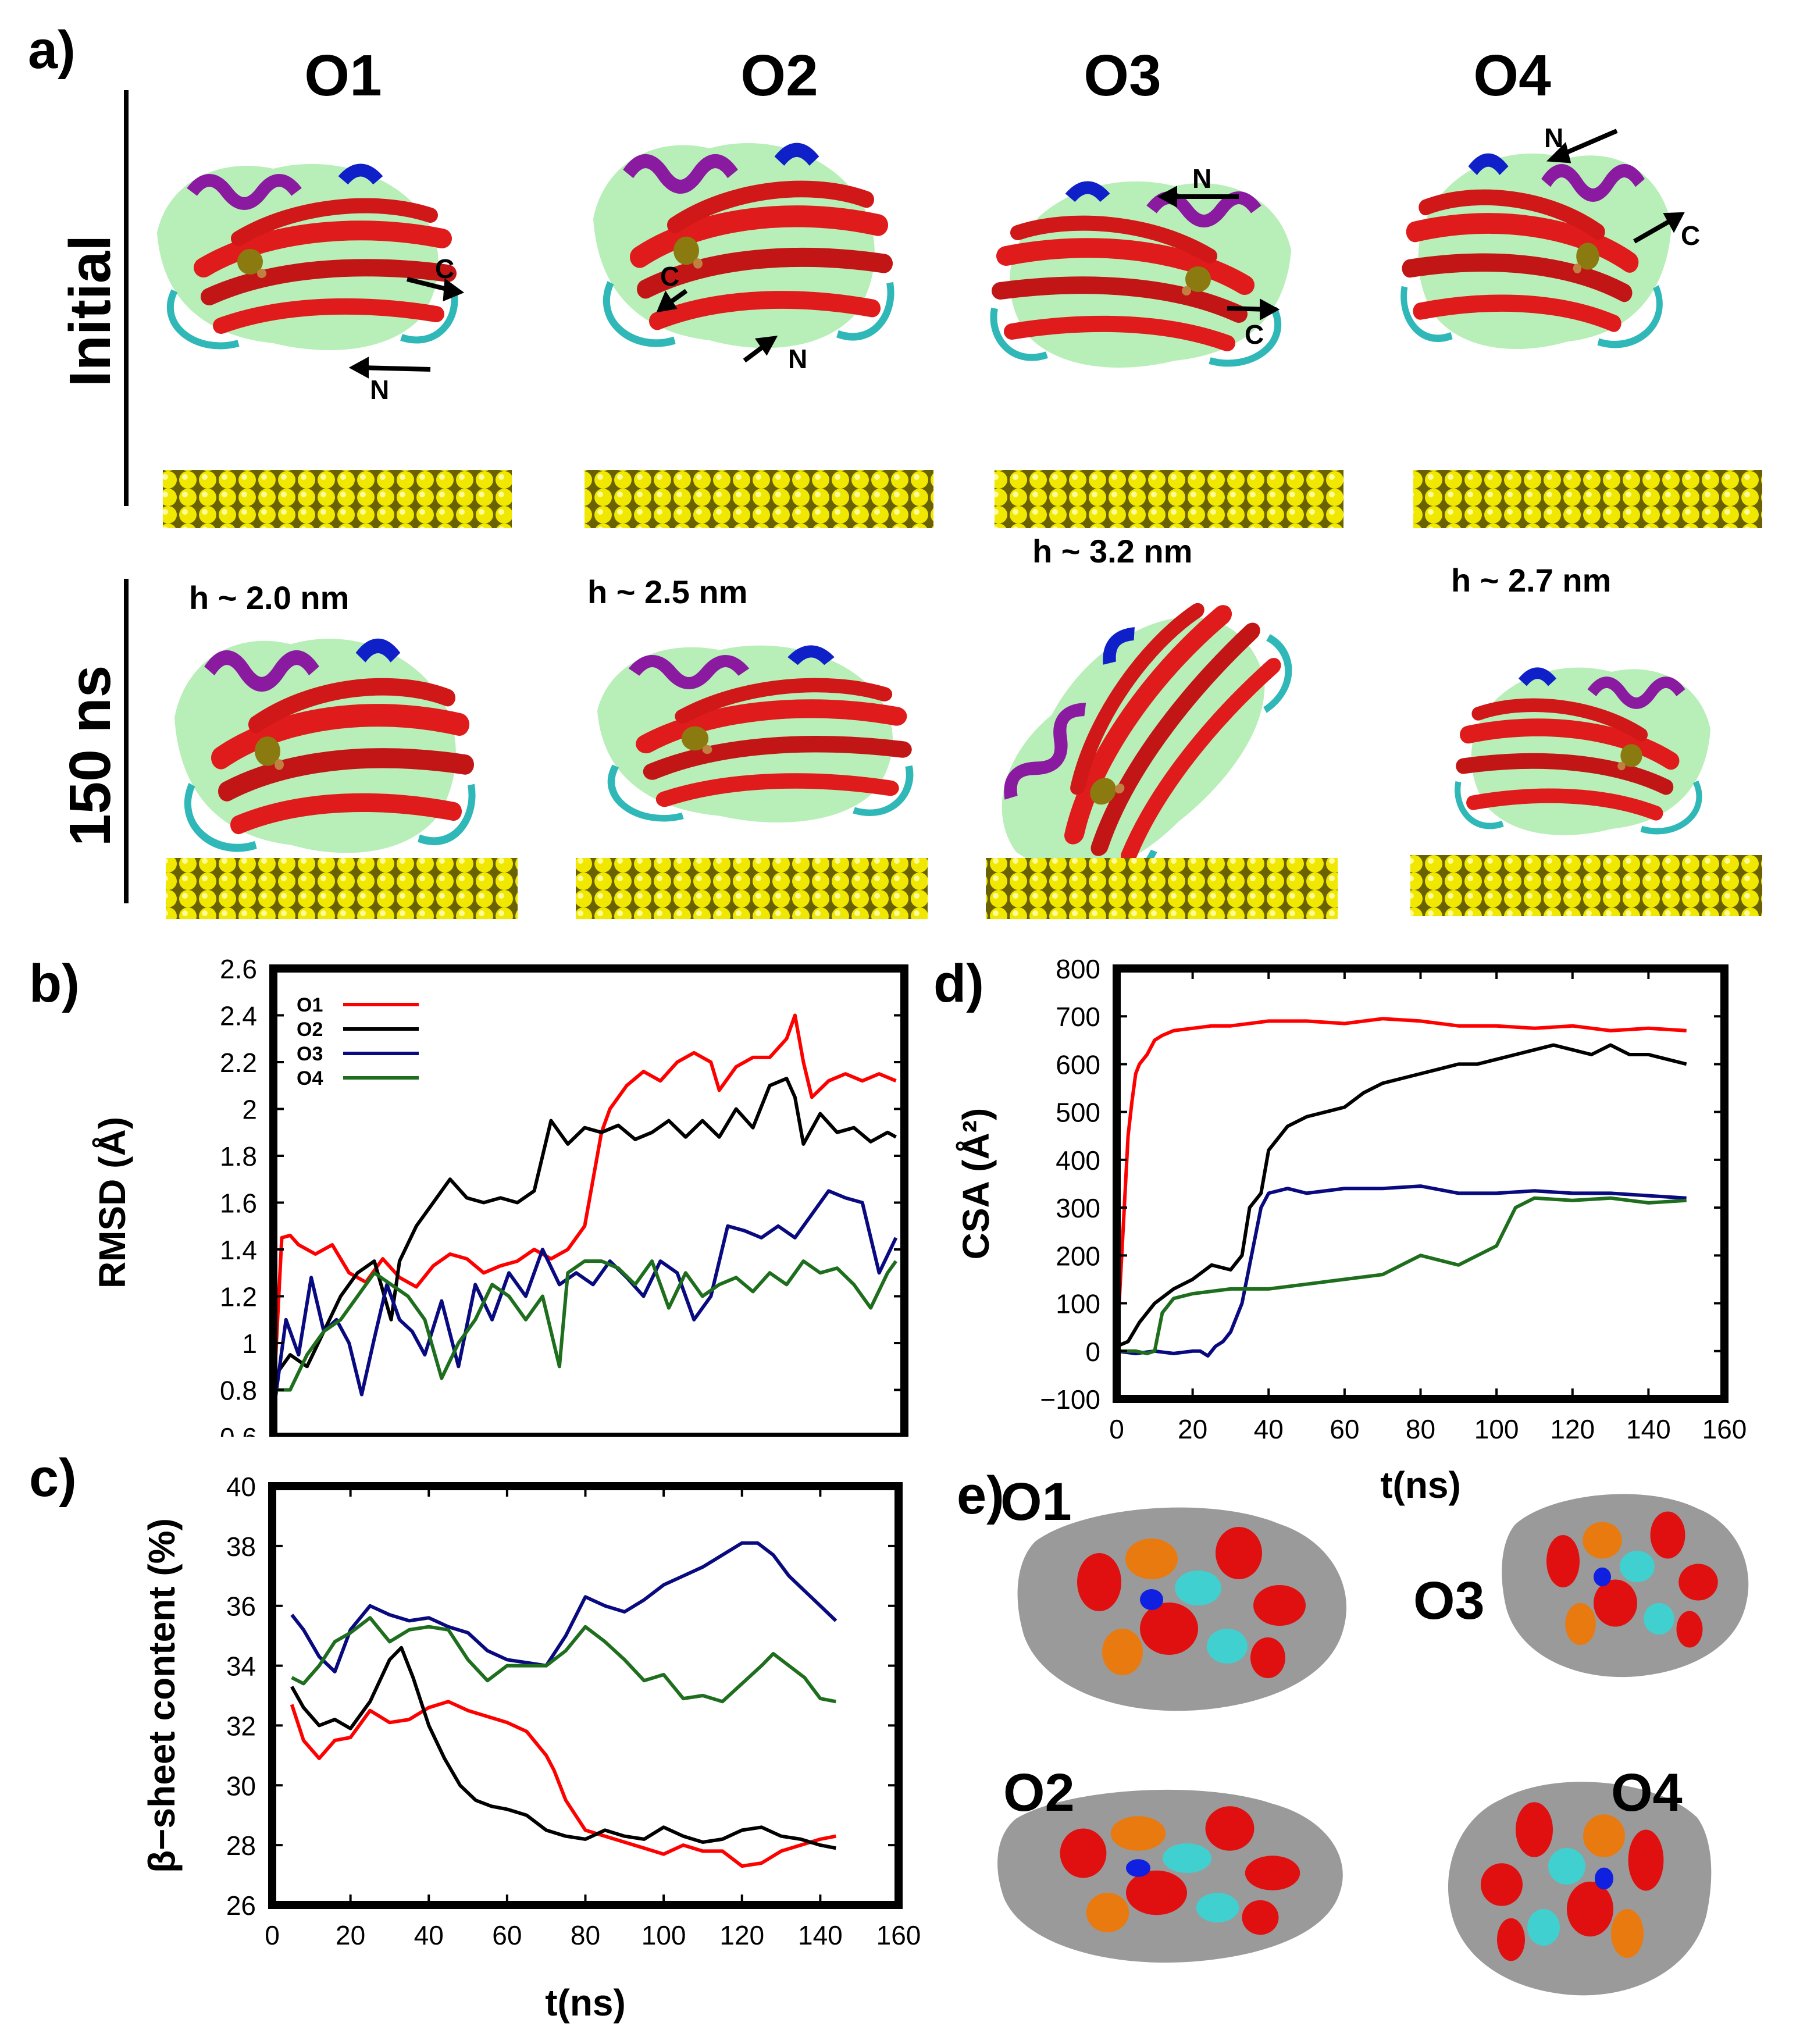 Image resolution: width=1814 pixels, height=2044 pixels. I want to click on column-header-o1: O1, so click(343, 76).